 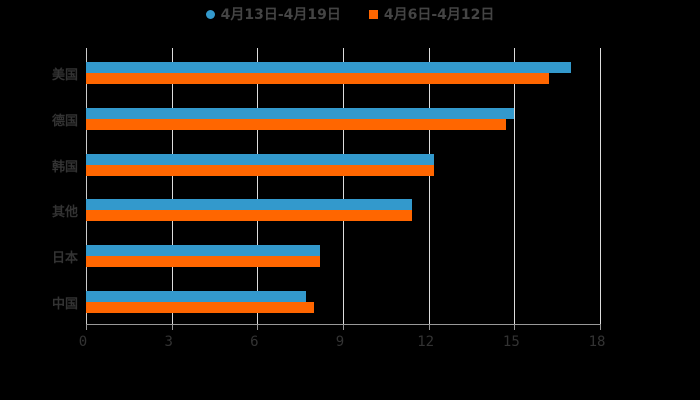 I want to click on chart-legend: 4月13日-4月19日 4月6日-4月12日, so click(x=350, y=14).